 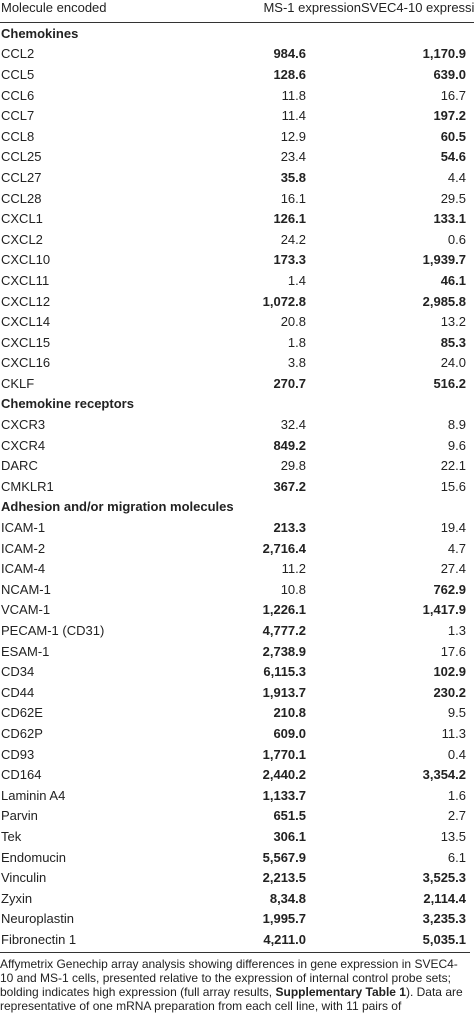 I want to click on table-row: CCL28 16.1 29.5, so click(x=237, y=198).